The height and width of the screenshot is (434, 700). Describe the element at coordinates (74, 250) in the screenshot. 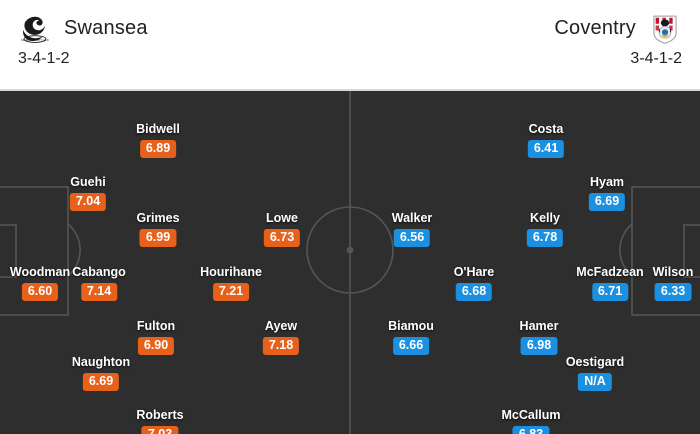

I see `left-penalty-arc` at that location.